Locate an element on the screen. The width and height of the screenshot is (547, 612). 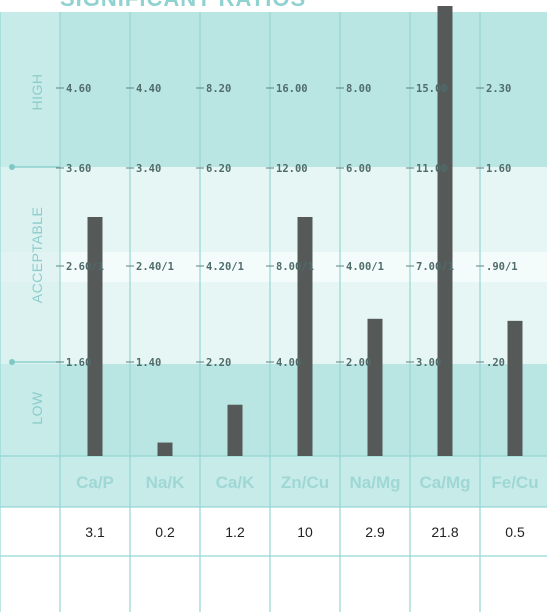
chart-title: SIGNIFICANT RATIOS is located at coordinates (183, 5).